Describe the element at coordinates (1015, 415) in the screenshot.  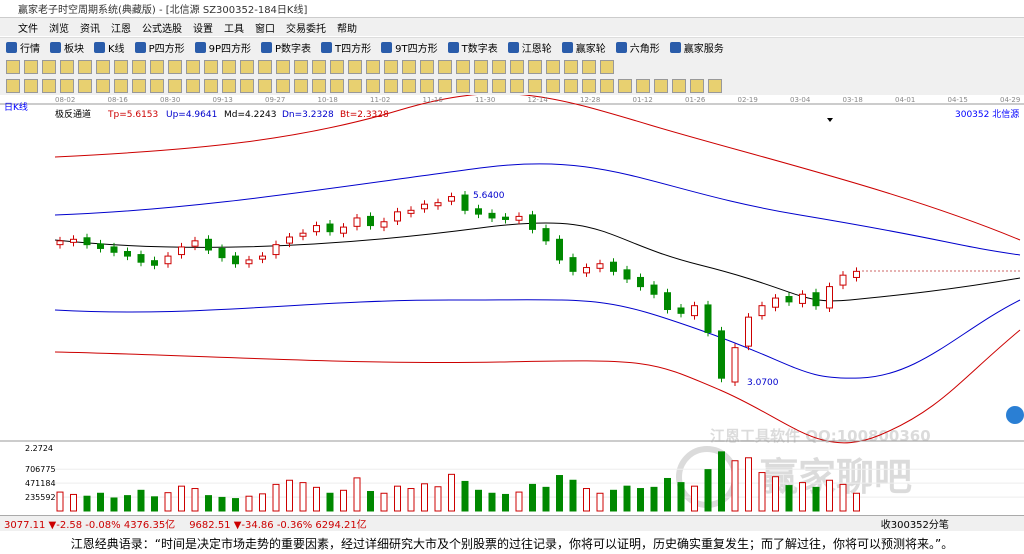
I see `side-button` at that location.